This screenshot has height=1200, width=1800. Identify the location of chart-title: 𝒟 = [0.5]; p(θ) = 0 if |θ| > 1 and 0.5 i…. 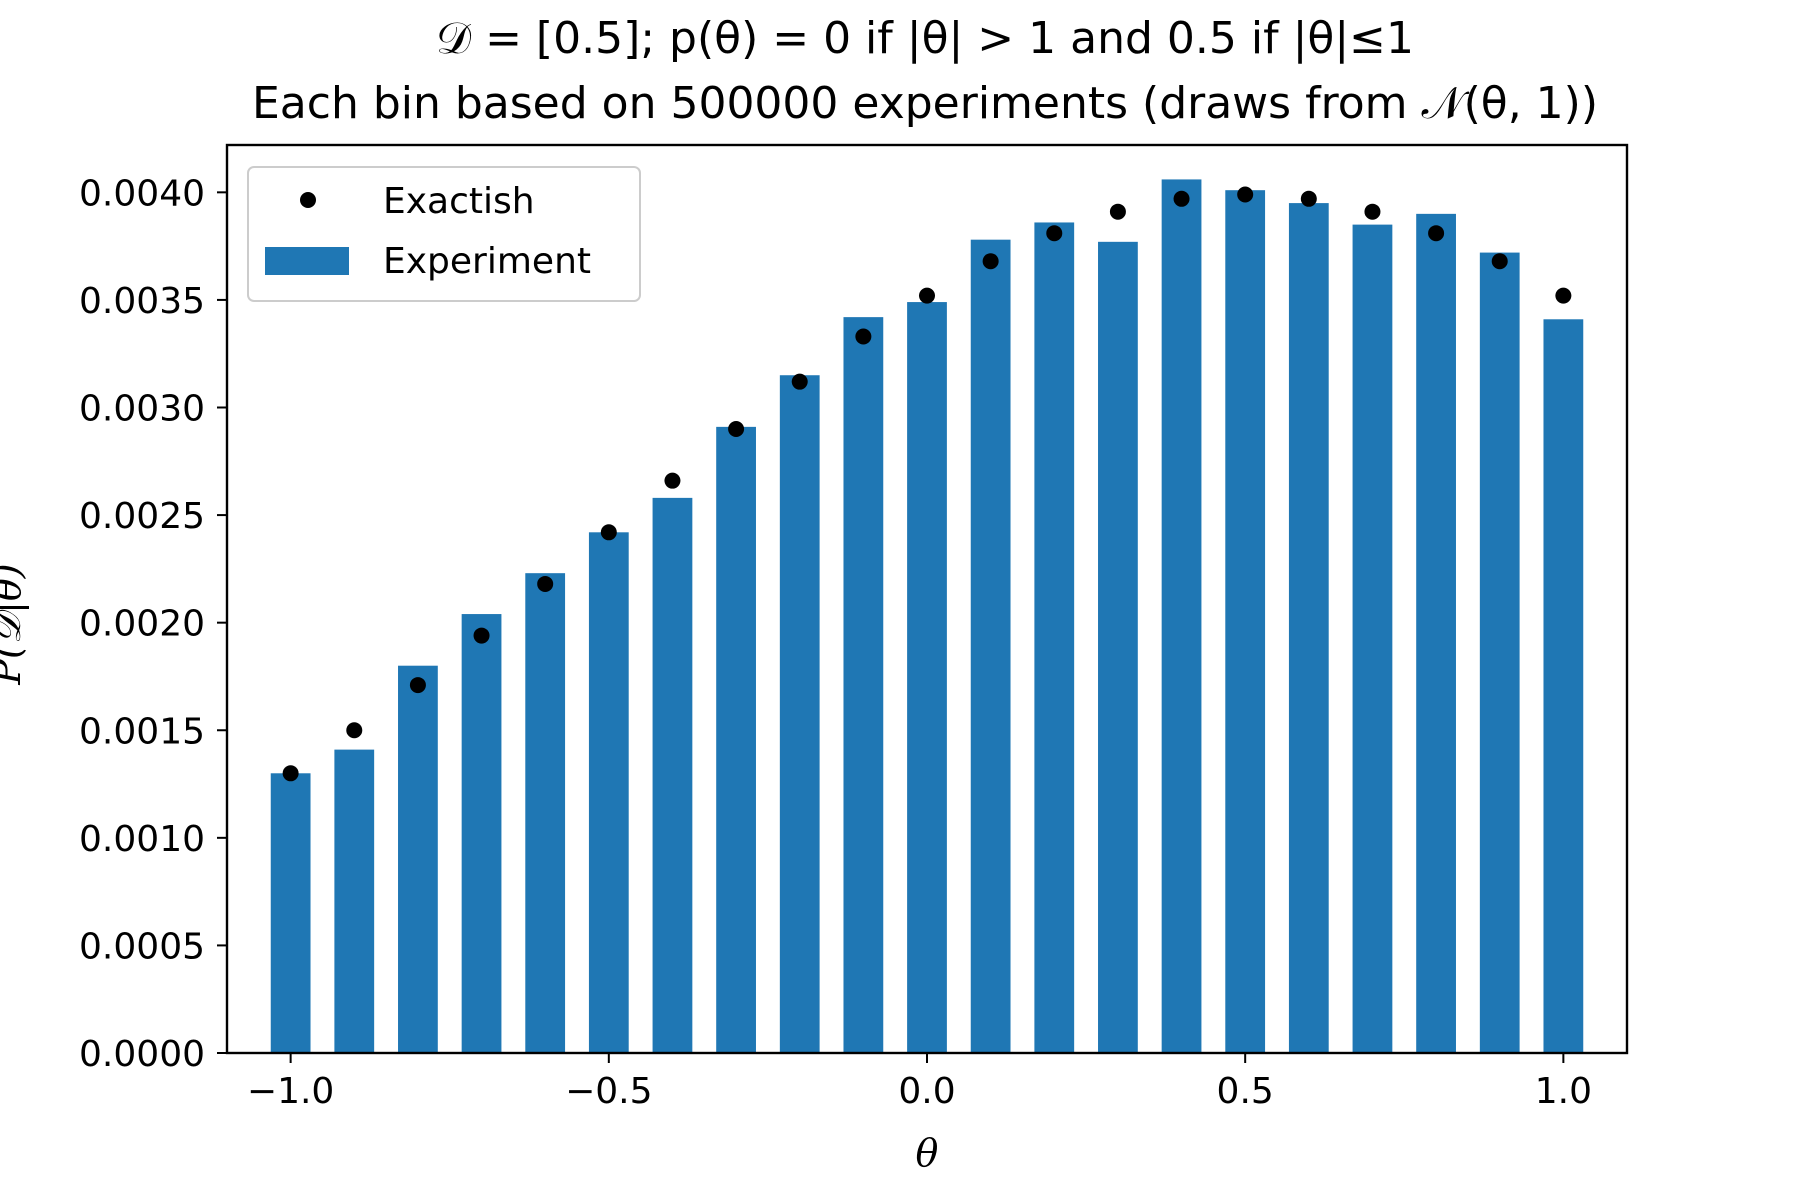
(925, 38).